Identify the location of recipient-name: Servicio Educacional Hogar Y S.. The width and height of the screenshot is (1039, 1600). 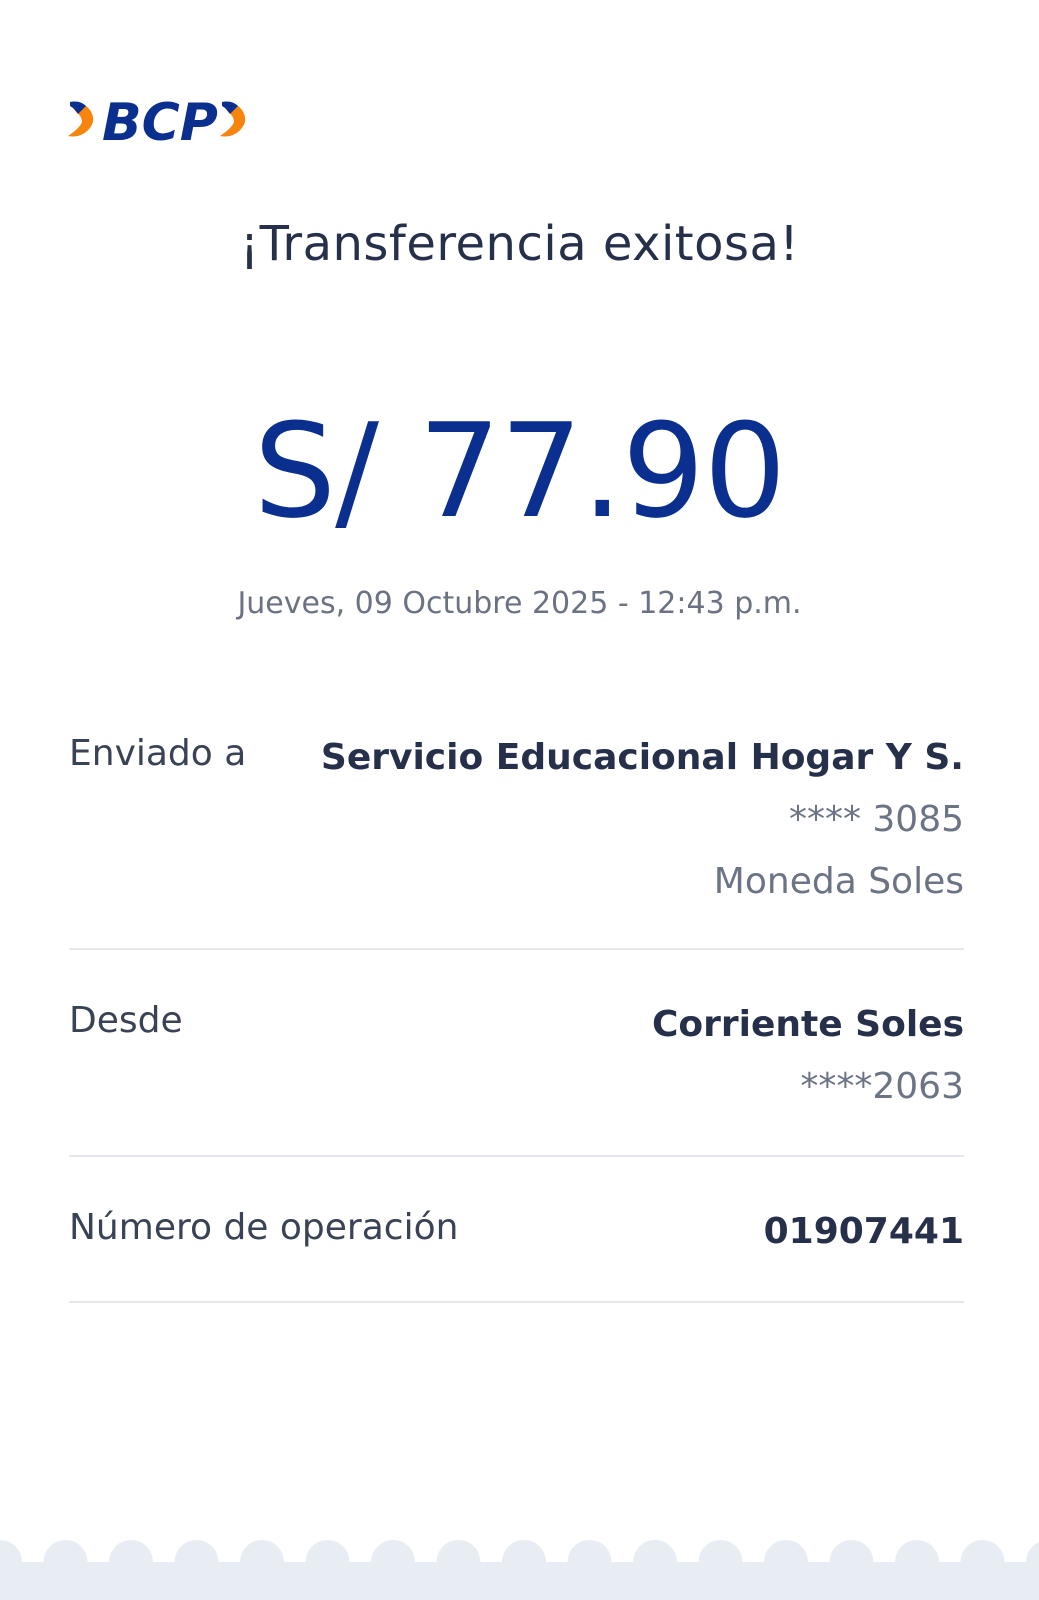
(642, 757).